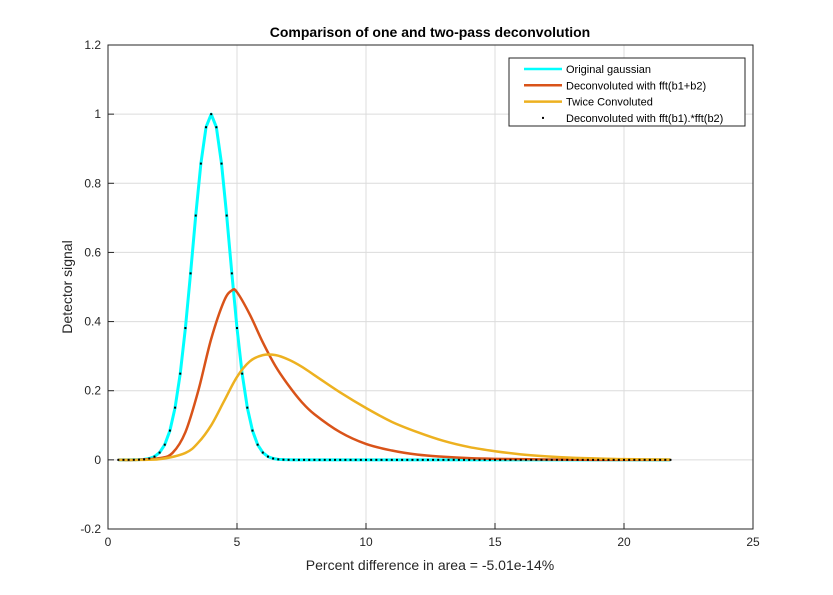 The height and width of the screenshot is (595, 833). I want to click on y-tick-label: 0.6, so click(92, 252).